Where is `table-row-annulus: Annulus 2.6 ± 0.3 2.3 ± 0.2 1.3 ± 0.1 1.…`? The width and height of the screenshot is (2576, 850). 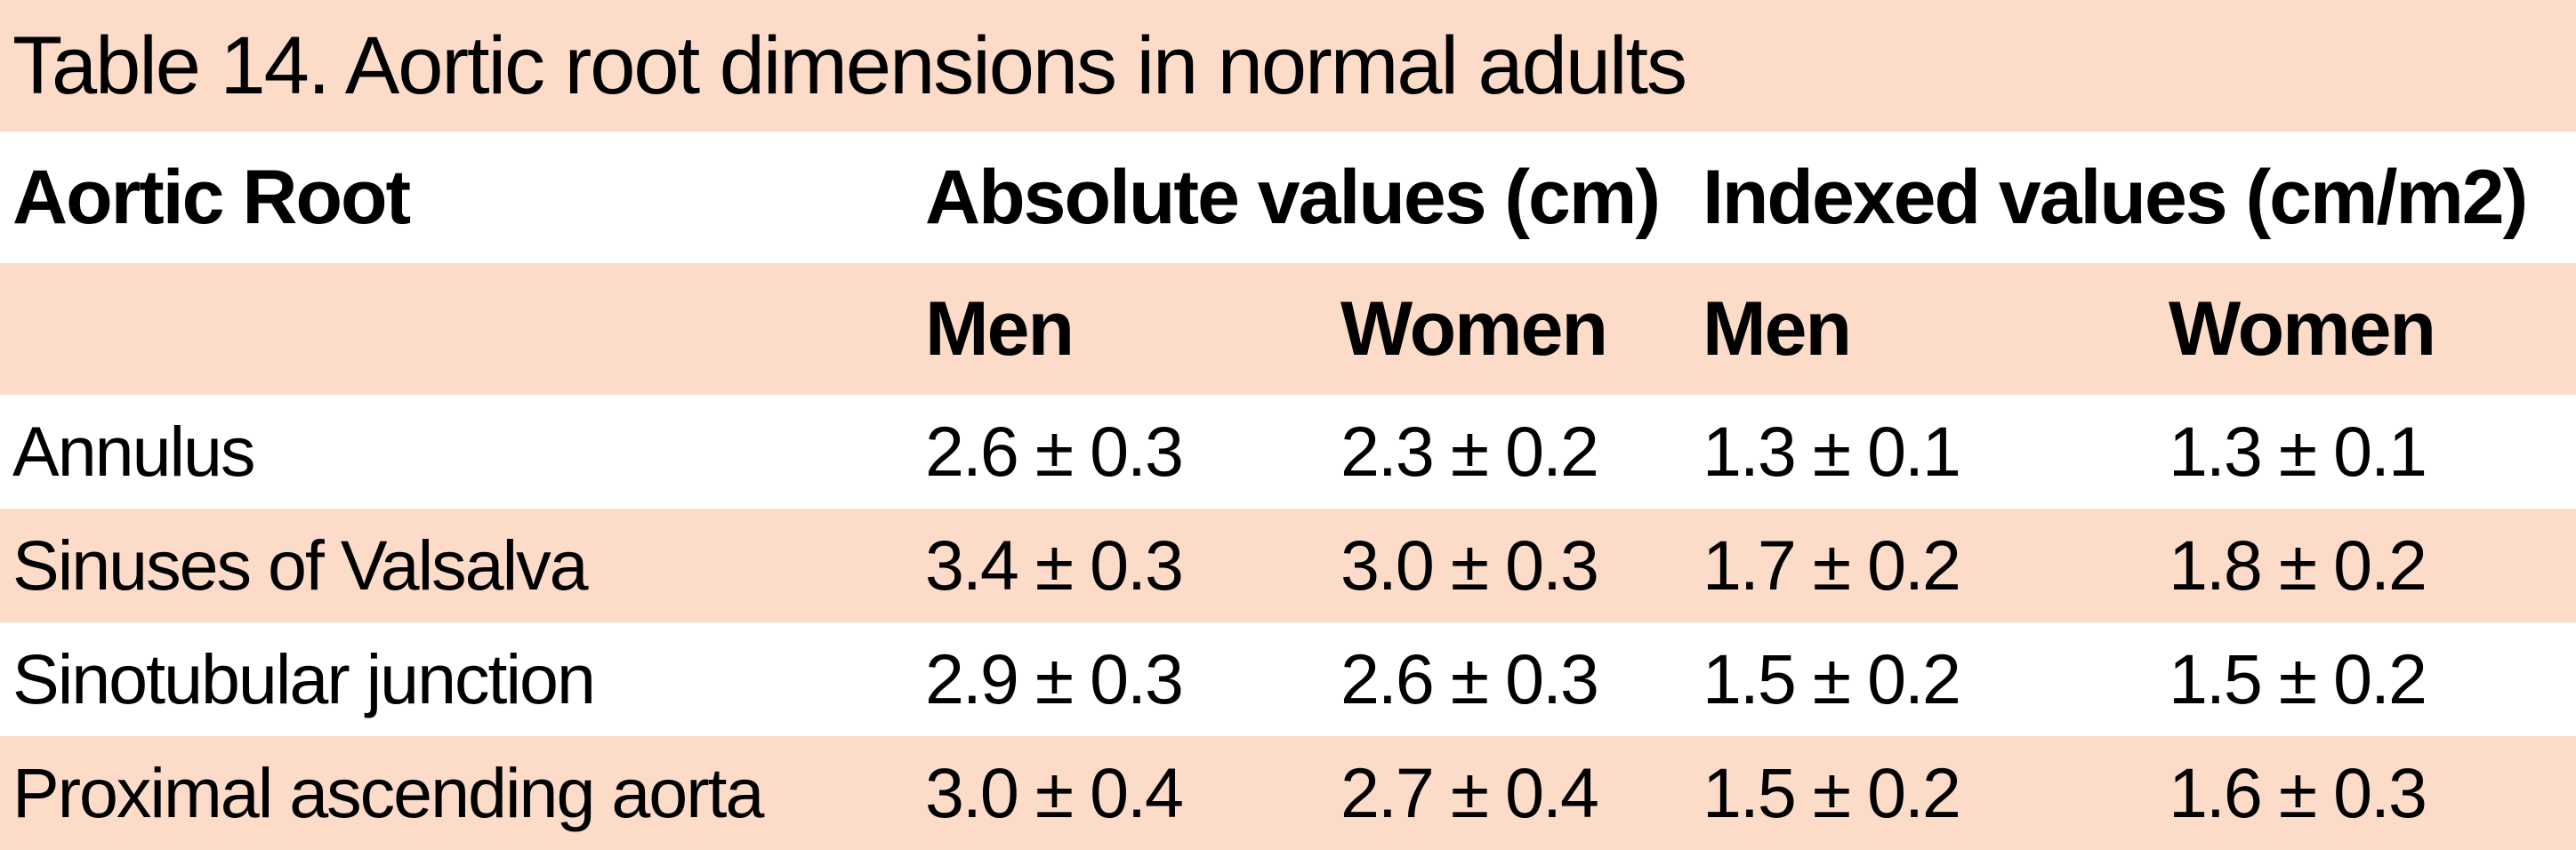 table-row-annulus: Annulus 2.6 ± 0.3 2.3 ± 0.2 1.3 ± 0.1 1.… is located at coordinates (1288, 452).